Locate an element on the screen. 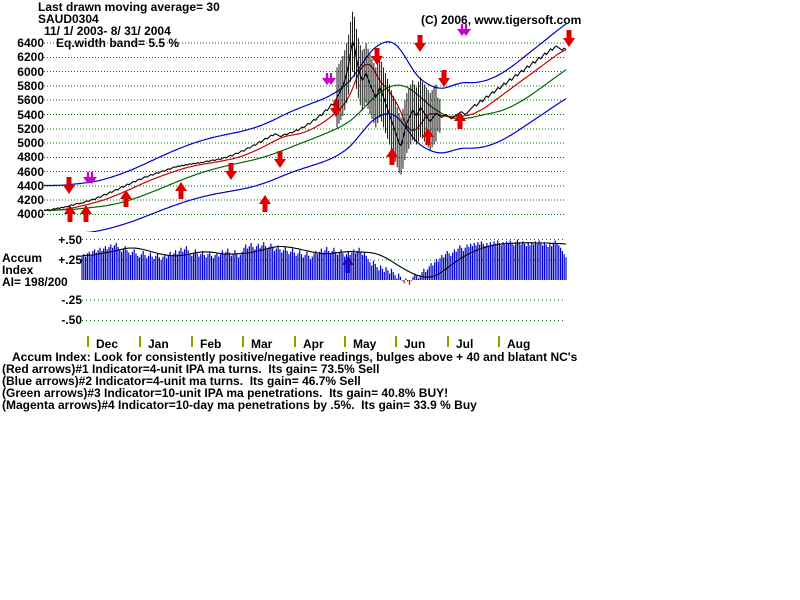 The width and height of the screenshot is (800, 600). month-label-may: May is located at coordinates (365, 344).